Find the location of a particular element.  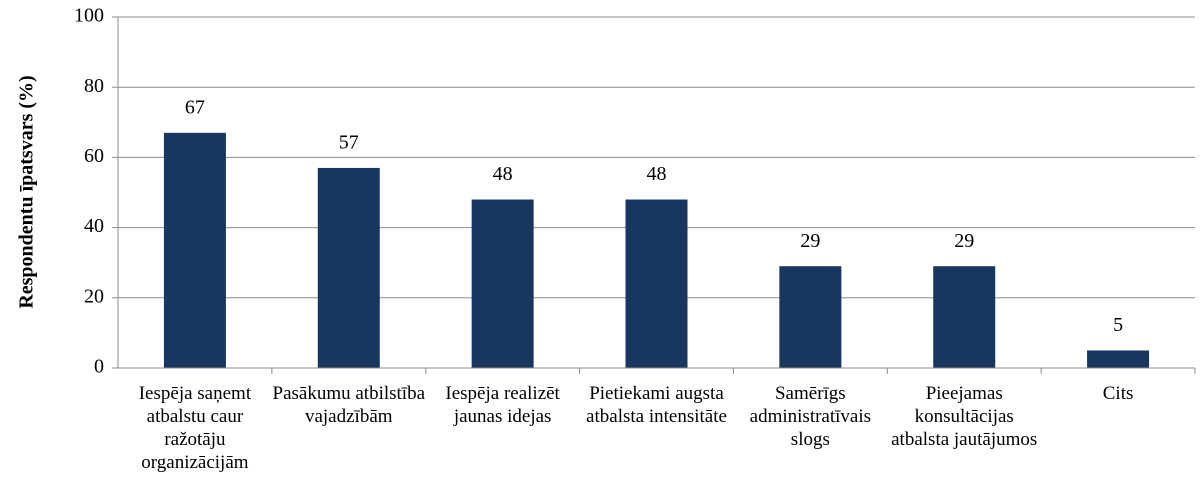

data-label: 67 is located at coordinates (195, 107).